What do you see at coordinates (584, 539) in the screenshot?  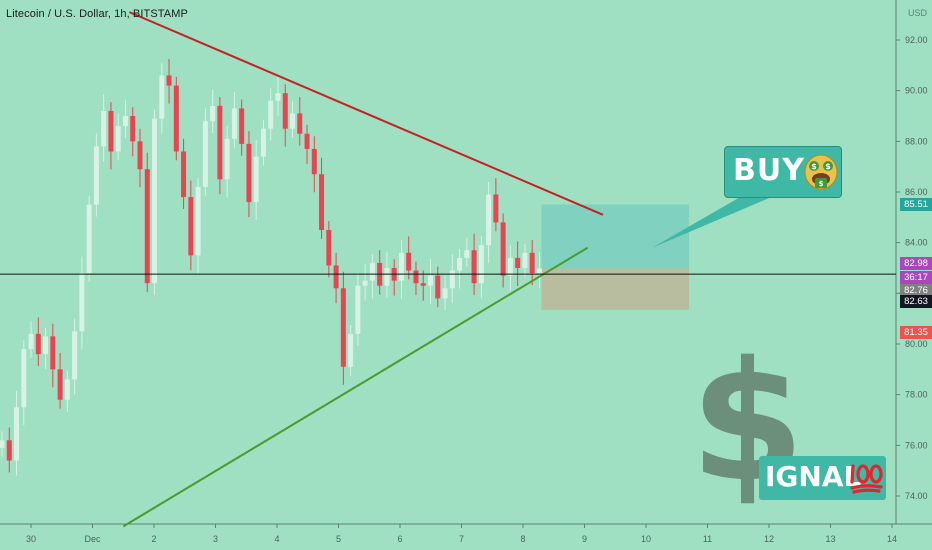 I see `x-tick-label: 9` at bounding box center [584, 539].